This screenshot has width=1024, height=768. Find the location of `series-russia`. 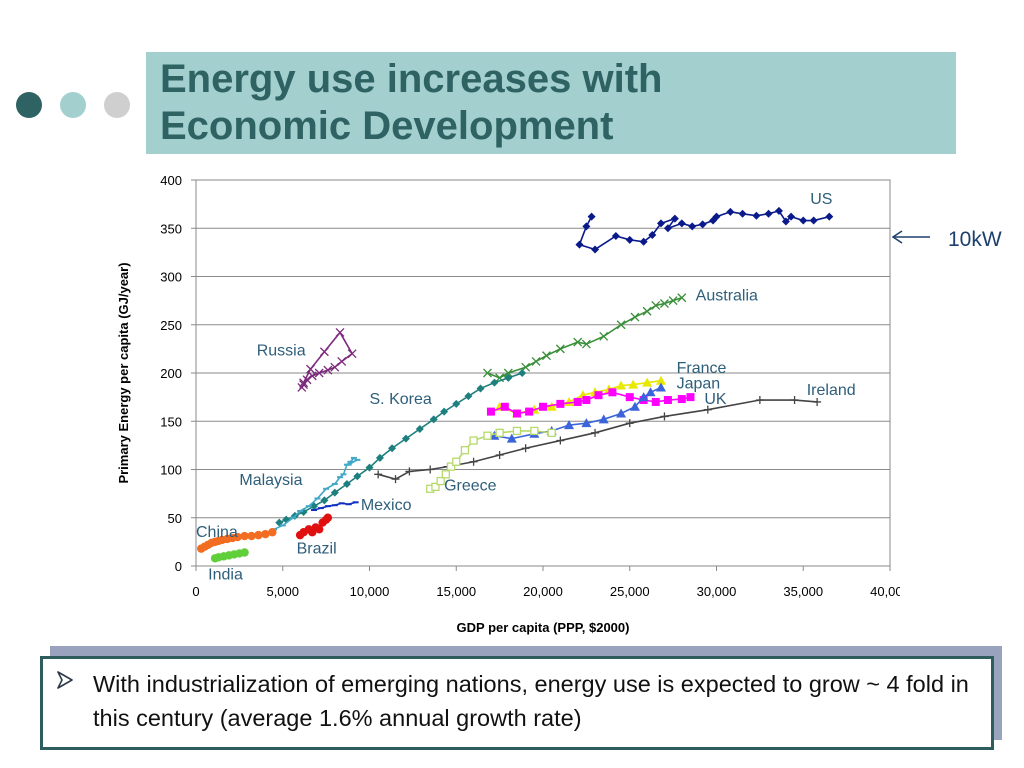

series-russia is located at coordinates (327, 360).